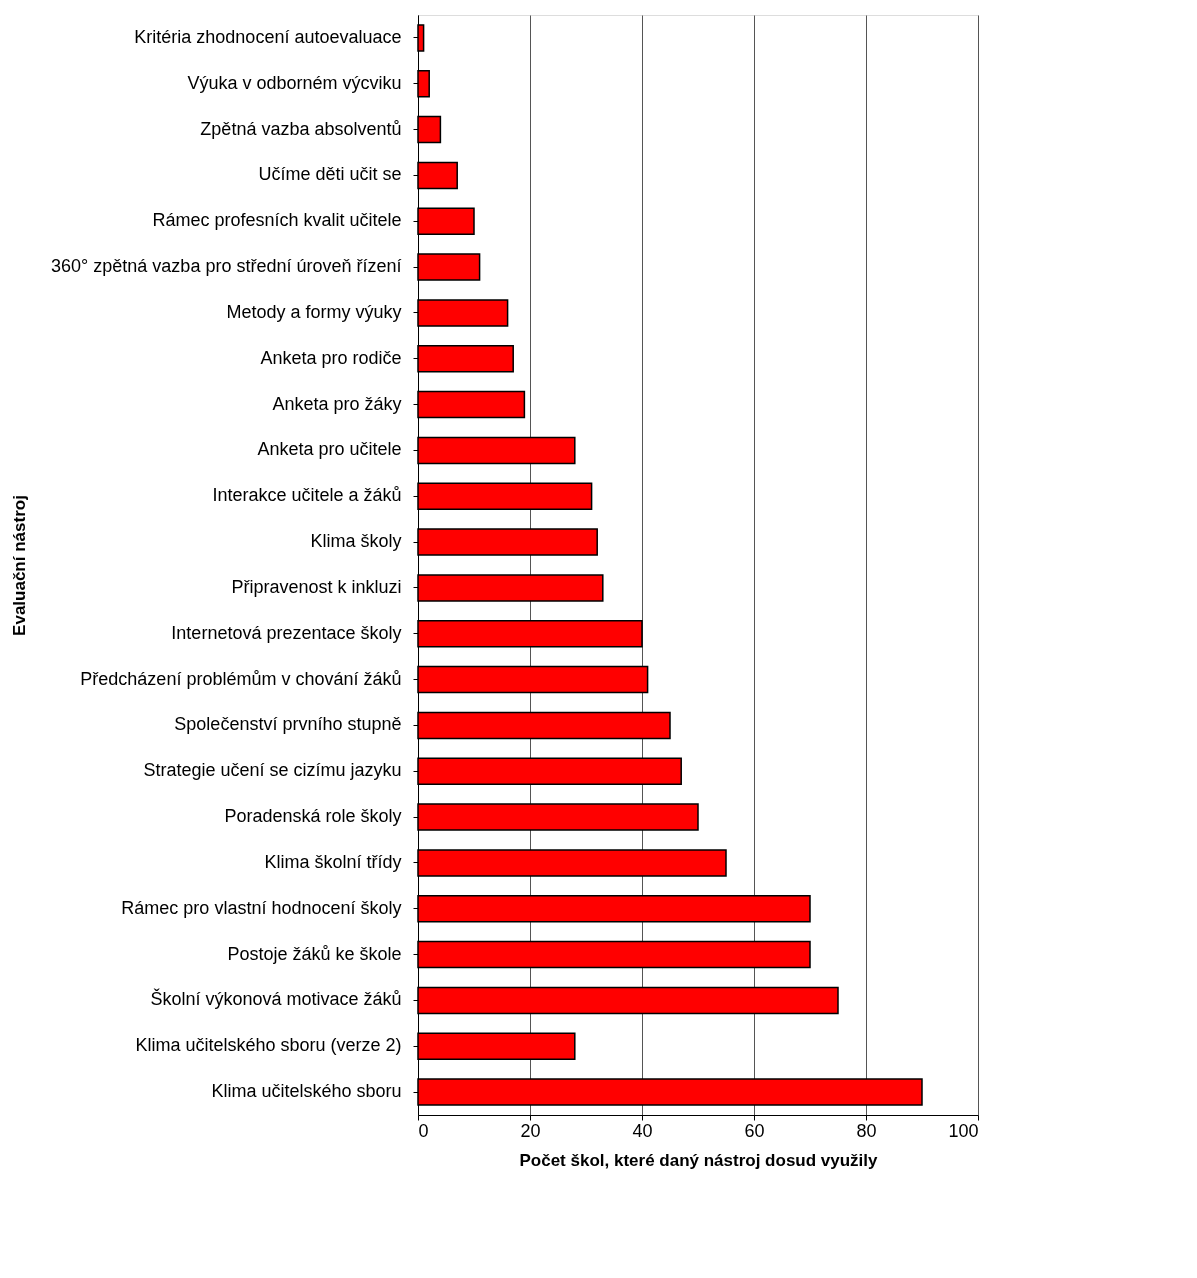 This screenshot has height=1278, width=1197. What do you see at coordinates (333, 861) in the screenshot?
I see `y-tick-label: Klima školní třídy` at bounding box center [333, 861].